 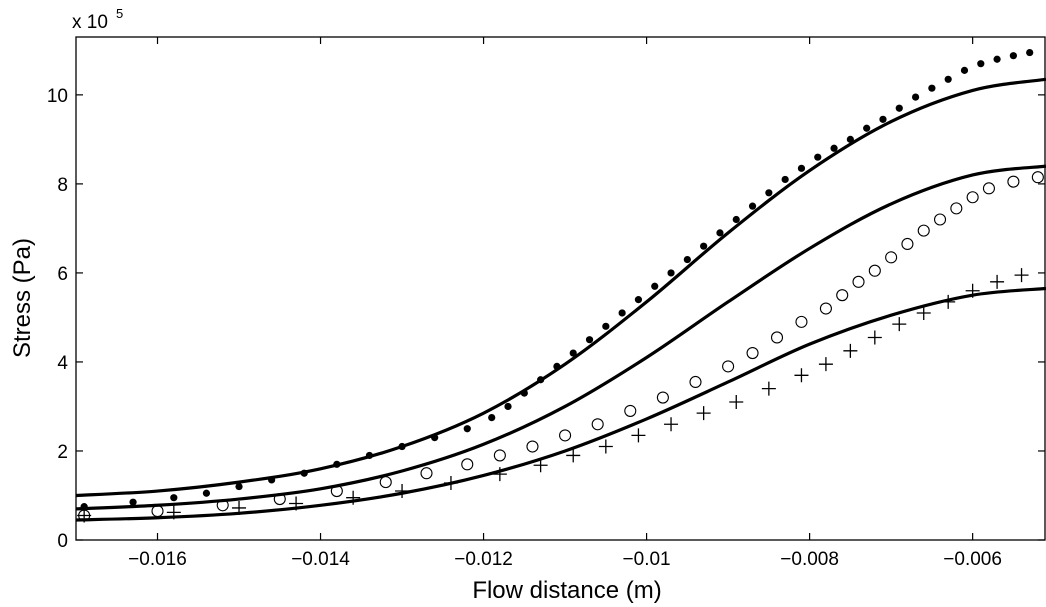 I want to click on y-scale-factor-label: x 10 5, so click(x=97, y=19).